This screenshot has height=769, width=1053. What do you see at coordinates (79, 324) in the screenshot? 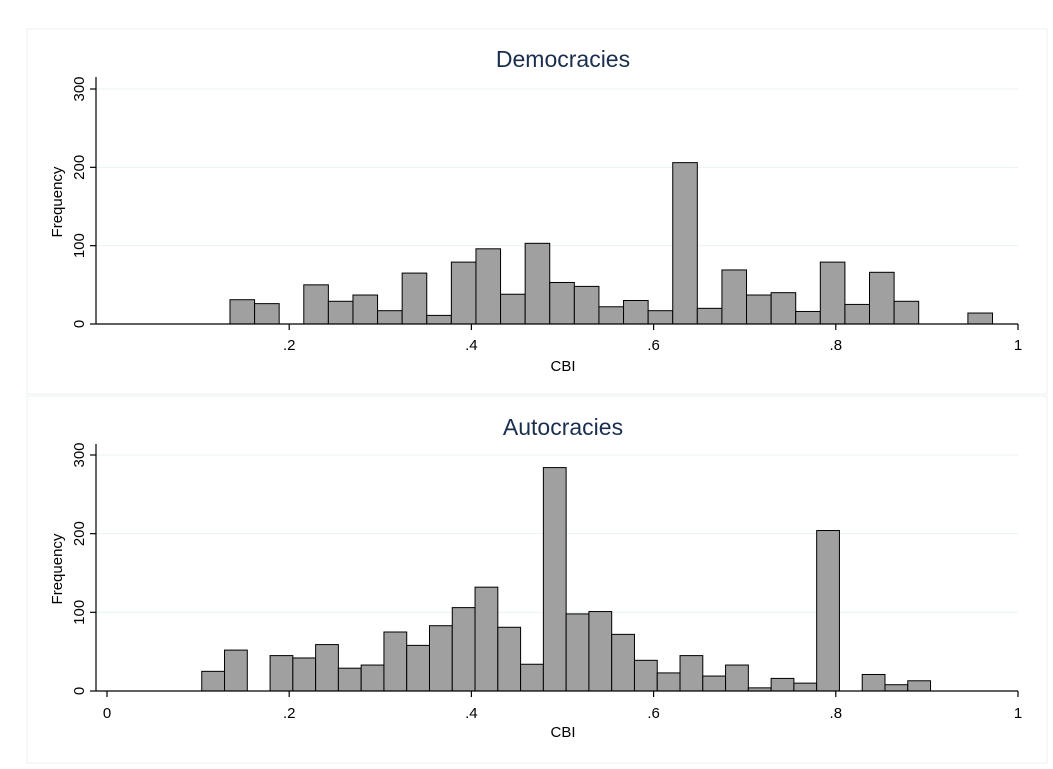
I see `democracies-y-tick-label-0: 0` at bounding box center [79, 324].